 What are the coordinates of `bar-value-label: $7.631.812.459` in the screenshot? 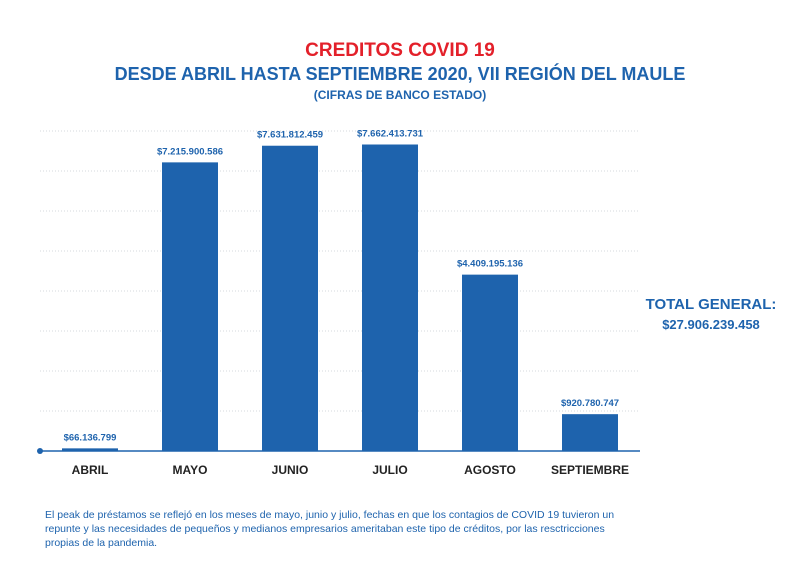 It's located at (290, 135).